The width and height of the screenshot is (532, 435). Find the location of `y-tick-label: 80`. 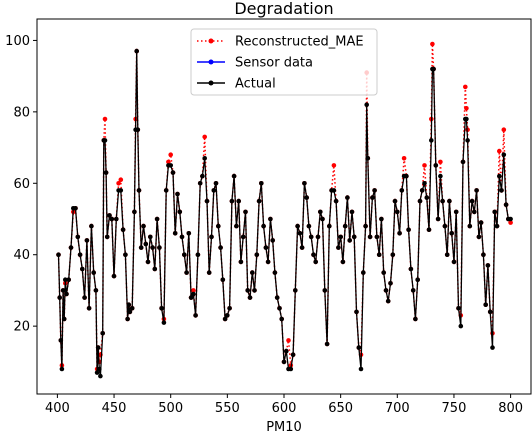

y-tick-label: 80 is located at coordinates (21, 112).